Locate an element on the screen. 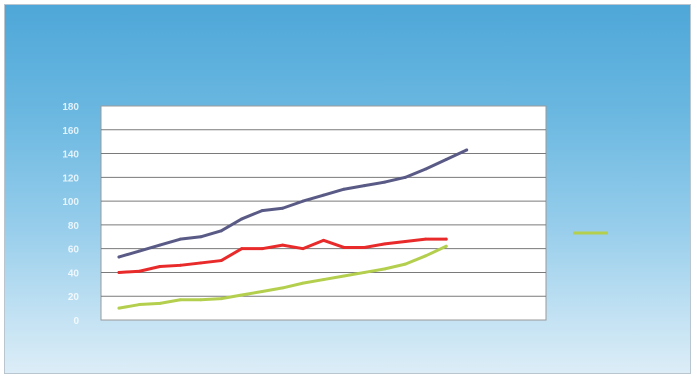 The image size is (697, 380). y-tick-label: 80 is located at coordinates (74, 226).